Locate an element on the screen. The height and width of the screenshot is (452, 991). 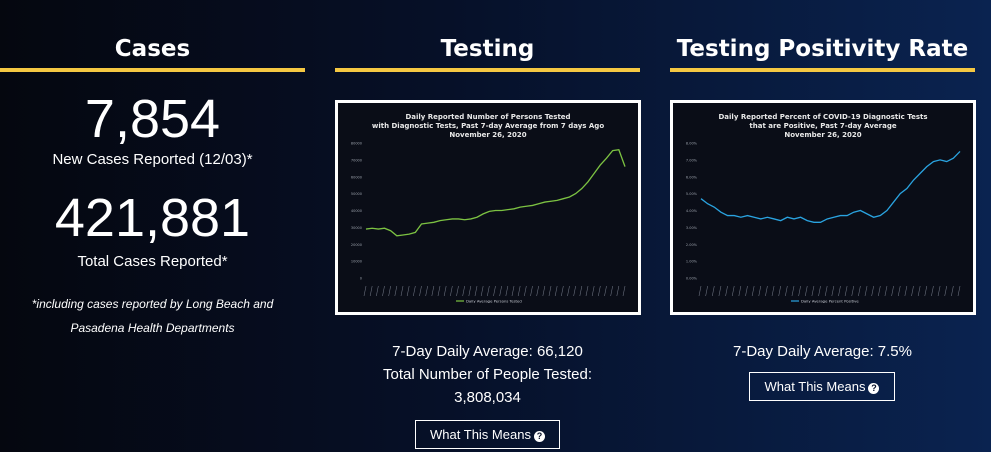
testing-button-label: What This Means is located at coordinates (480, 434).